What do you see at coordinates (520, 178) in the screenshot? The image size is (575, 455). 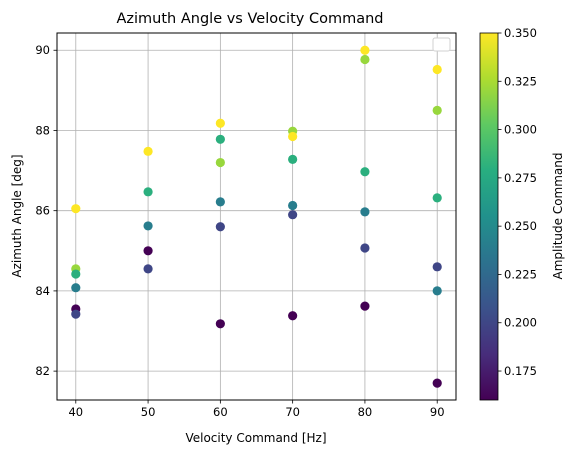 I see `colorbar-tick-label: 0.275` at bounding box center [520, 178].